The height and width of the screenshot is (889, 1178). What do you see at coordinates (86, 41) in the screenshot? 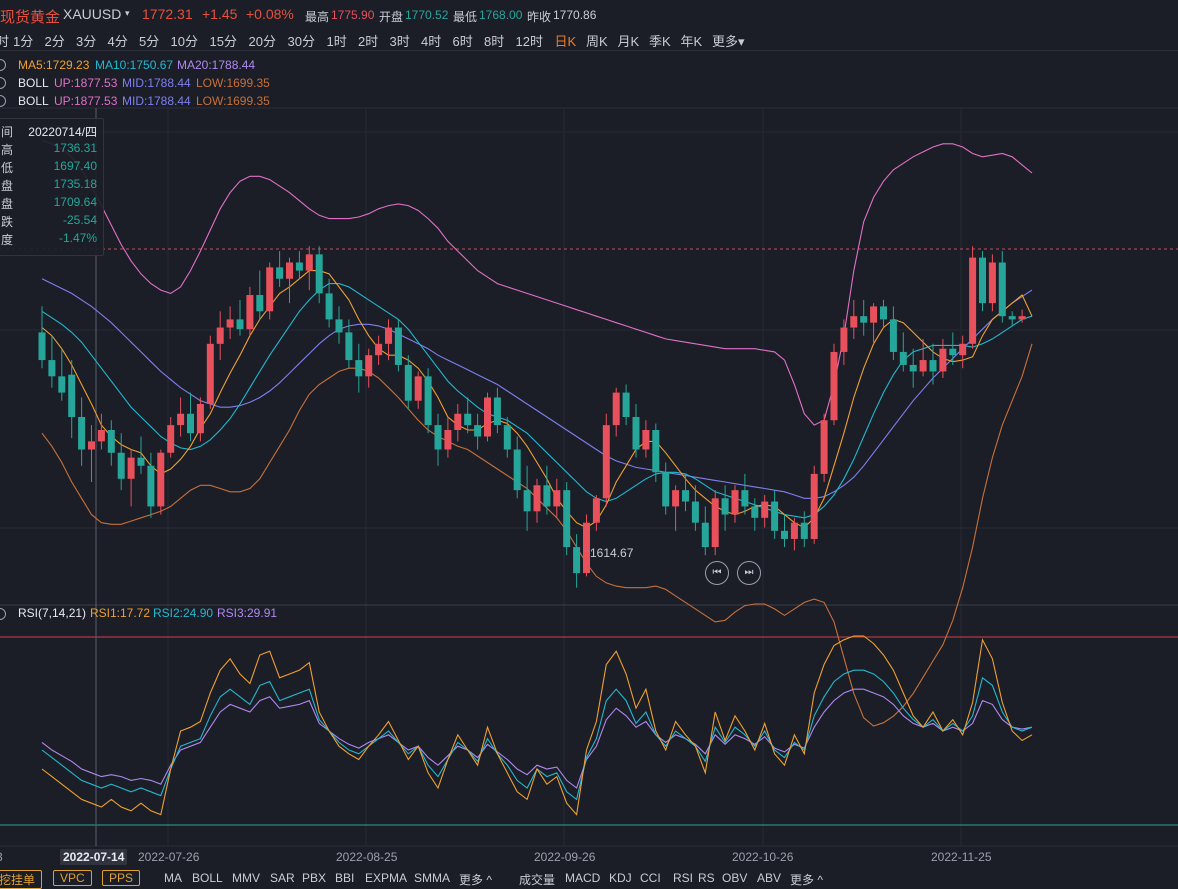
I see `timeframe-2: 3分` at bounding box center [86, 41].